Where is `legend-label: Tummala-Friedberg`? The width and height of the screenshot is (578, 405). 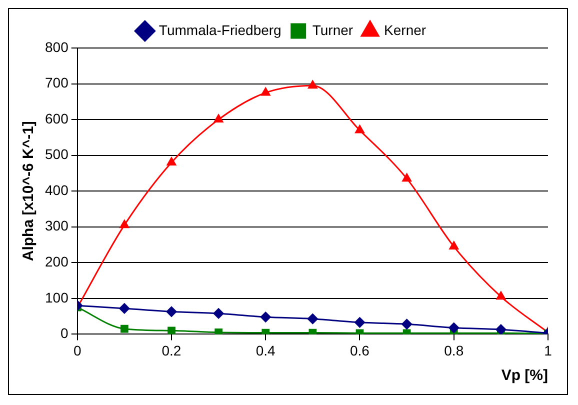
legend-label: Tummala-Friedberg is located at coordinates (220, 30).